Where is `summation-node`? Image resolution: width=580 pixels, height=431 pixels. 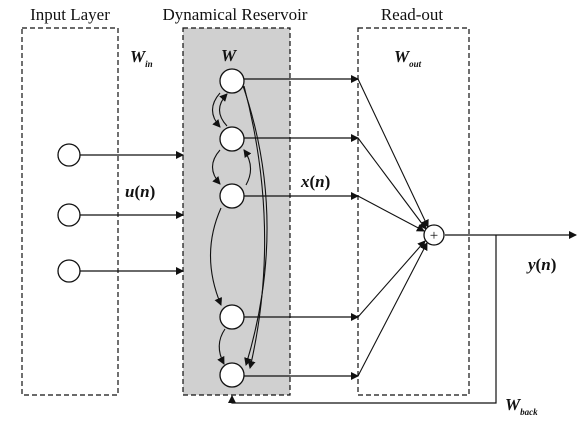
summation-node is located at coordinates (434, 235).